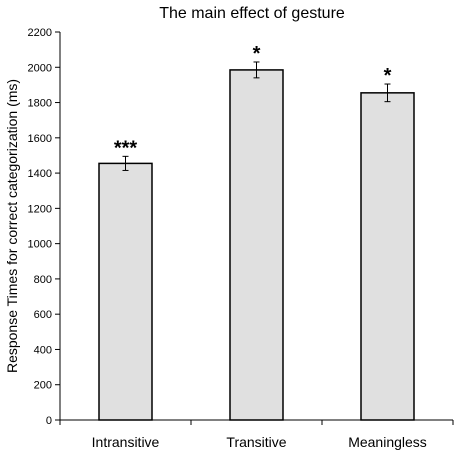 Image resolution: width=454 pixels, height=458 pixels. What do you see at coordinates (43, 386) in the screenshot?
I see `y-tick-label: 200` at bounding box center [43, 386].